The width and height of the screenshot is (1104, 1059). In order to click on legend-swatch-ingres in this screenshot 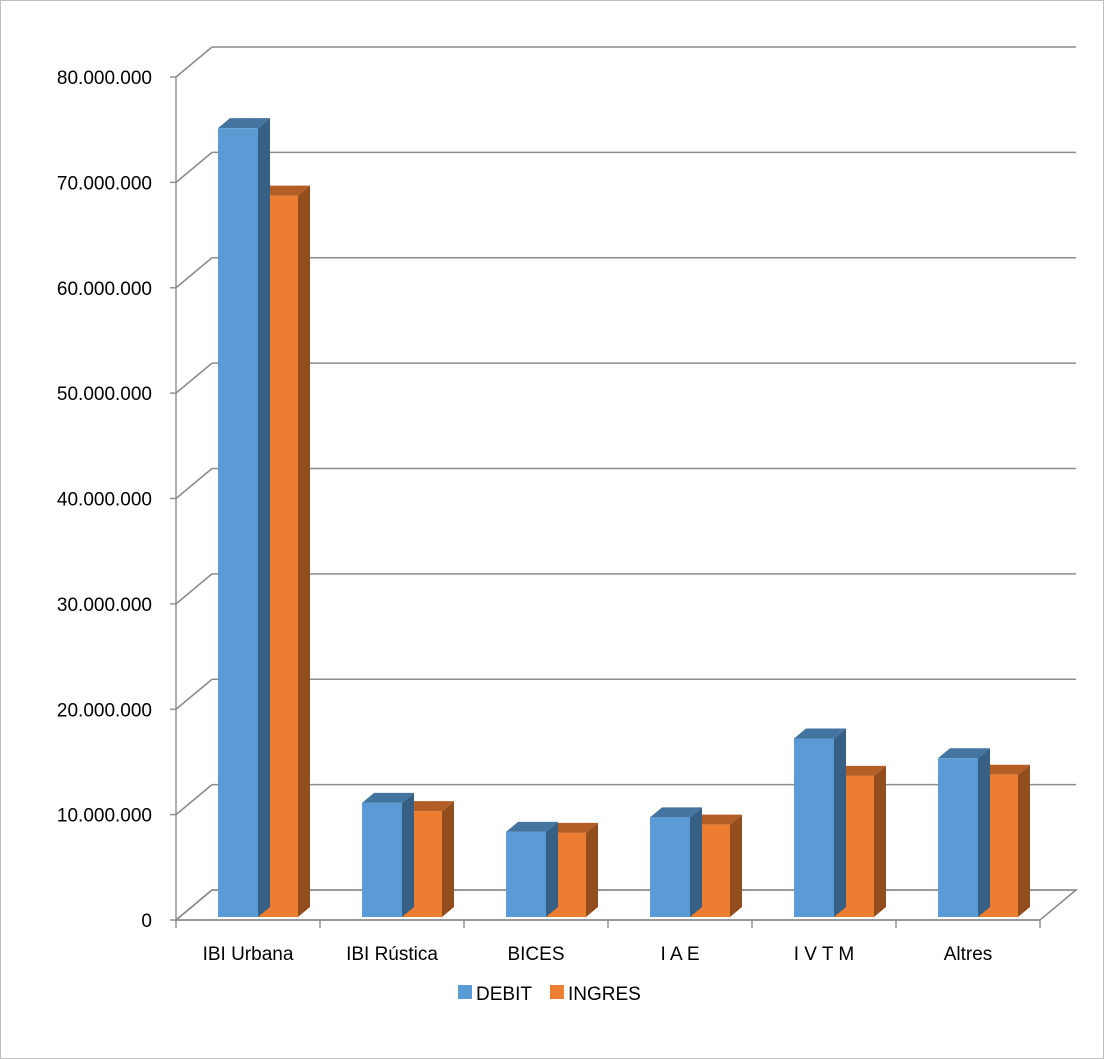, I will do `click(556, 992)`.